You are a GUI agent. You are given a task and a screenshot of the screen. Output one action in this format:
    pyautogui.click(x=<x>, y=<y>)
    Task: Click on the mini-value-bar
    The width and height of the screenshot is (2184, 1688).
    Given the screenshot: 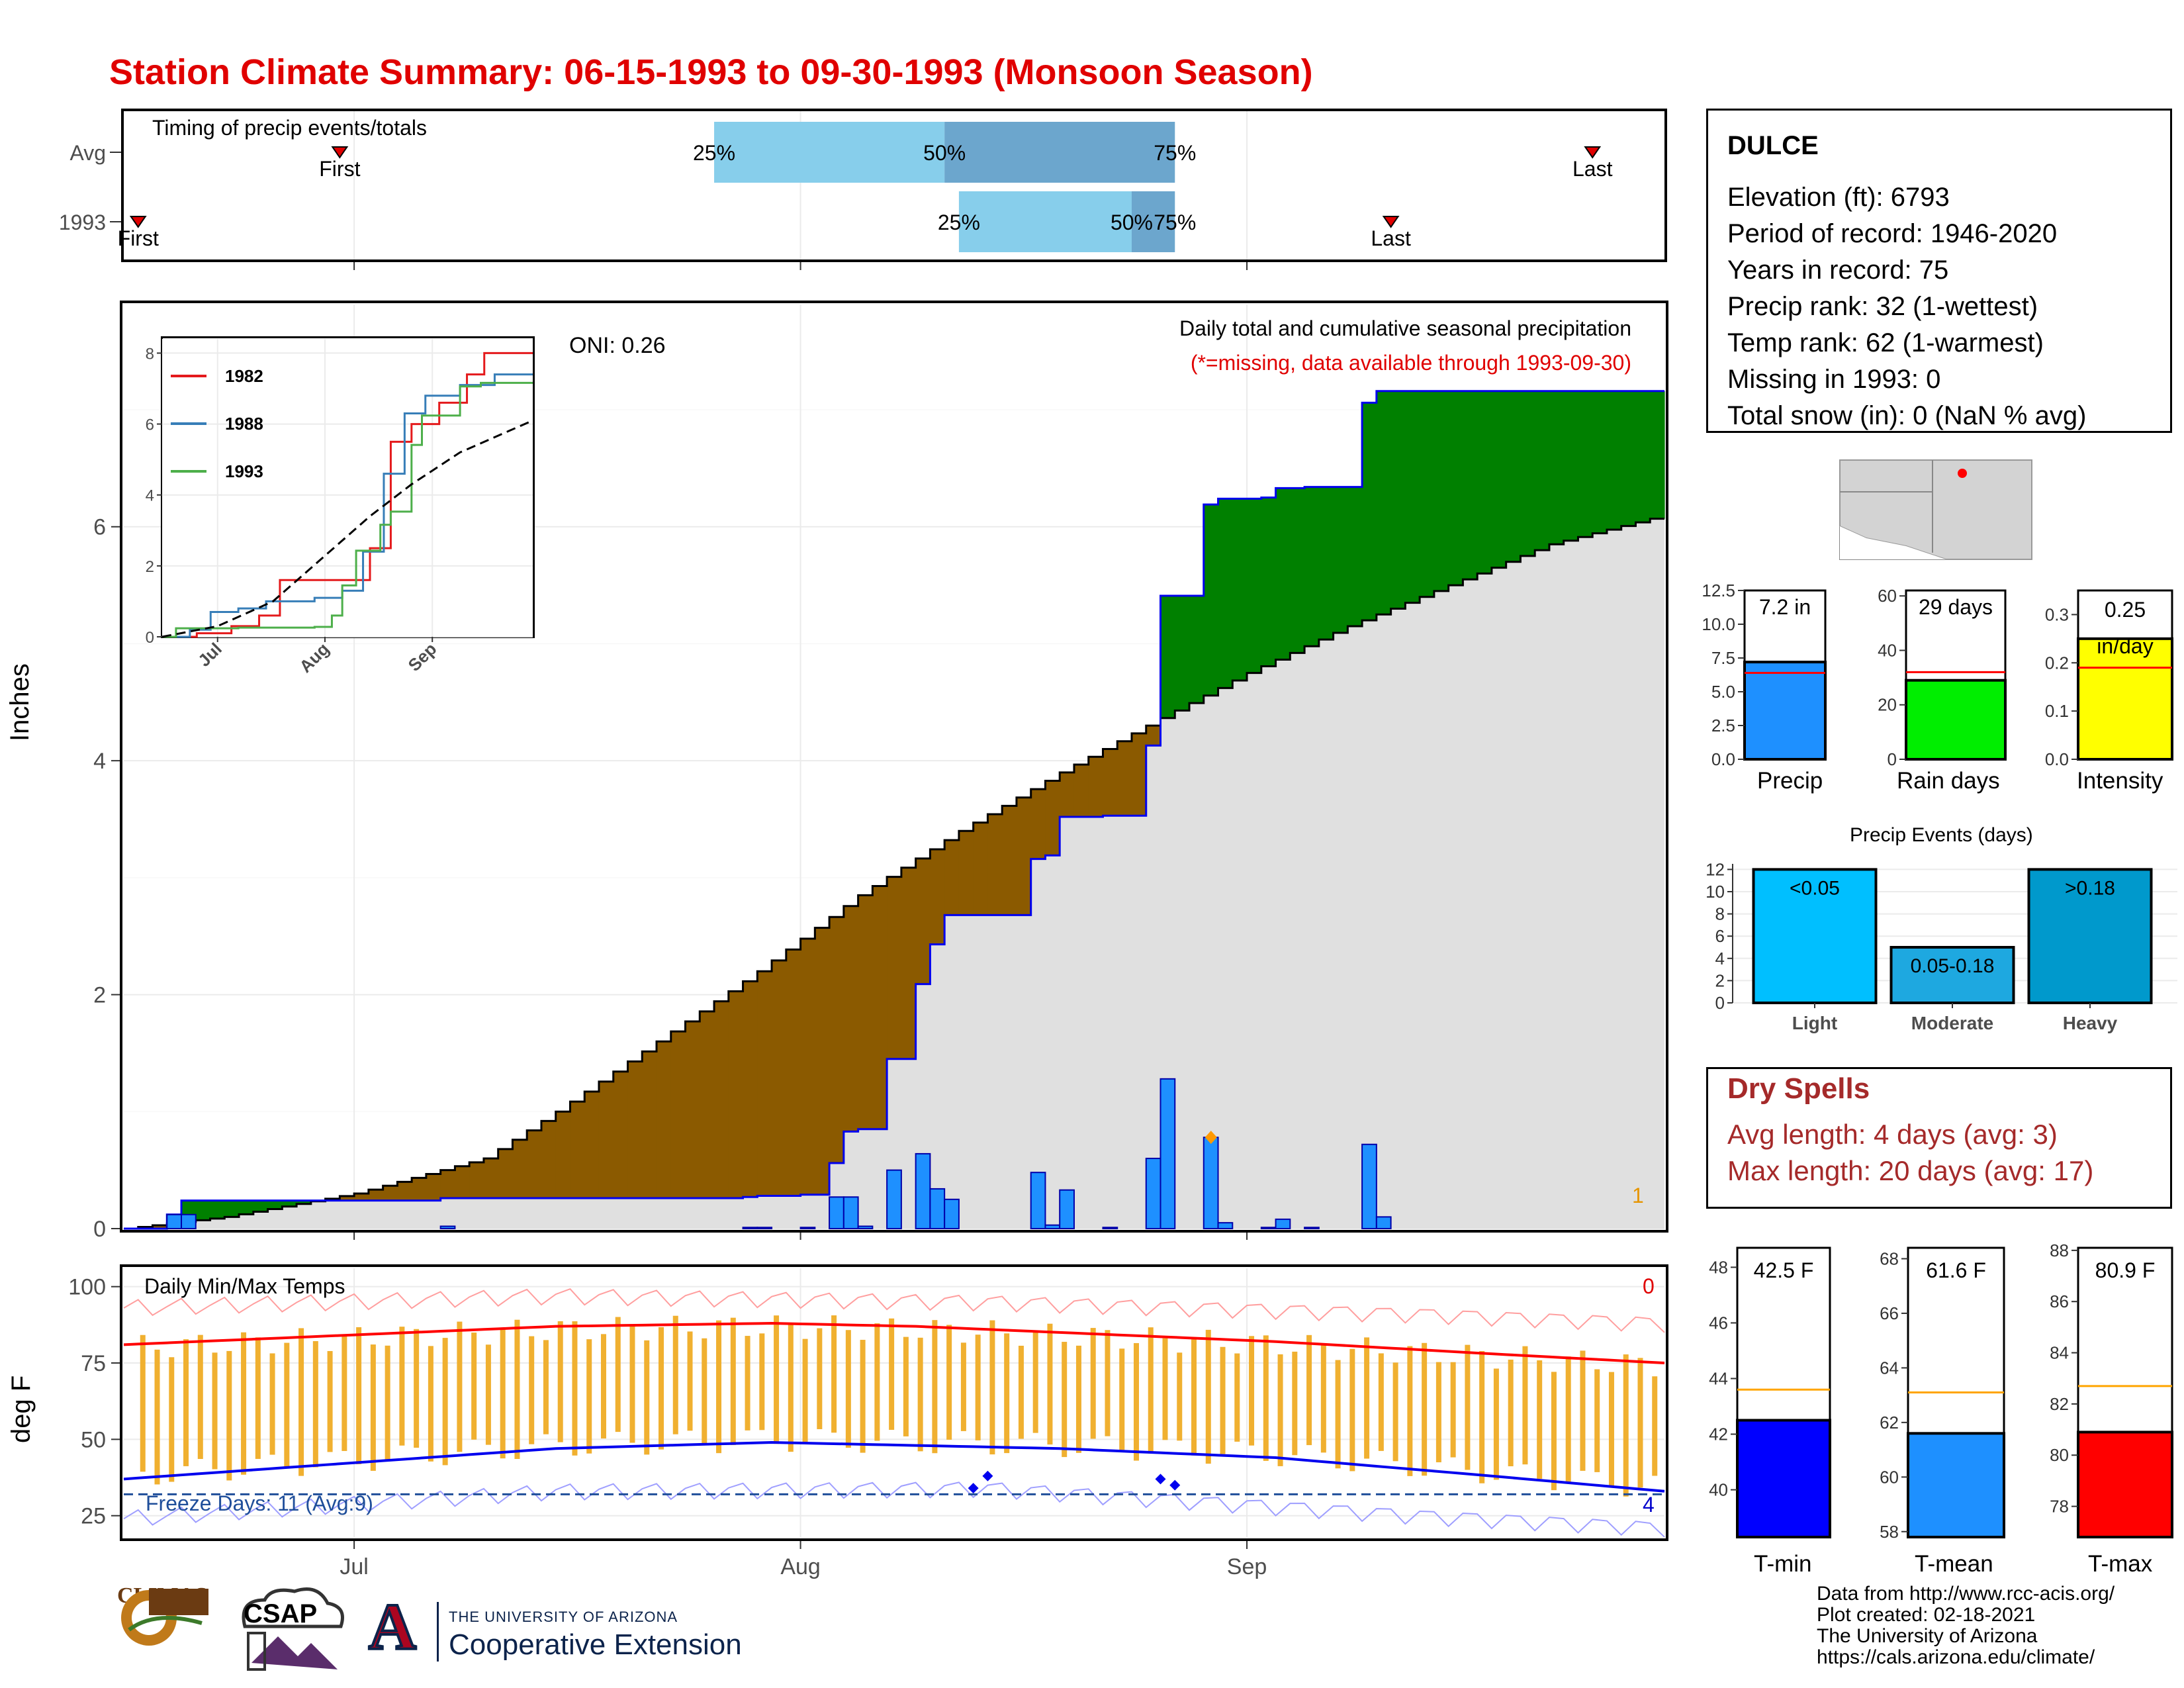 What is the action you would take?
    pyautogui.click(x=1956, y=720)
    